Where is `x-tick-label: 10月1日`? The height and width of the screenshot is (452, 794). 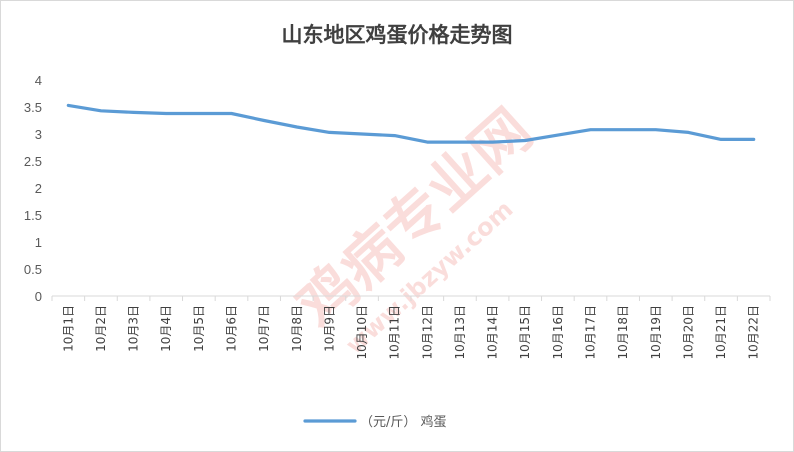
x-tick-label: 10月1日 is located at coordinates (68, 328).